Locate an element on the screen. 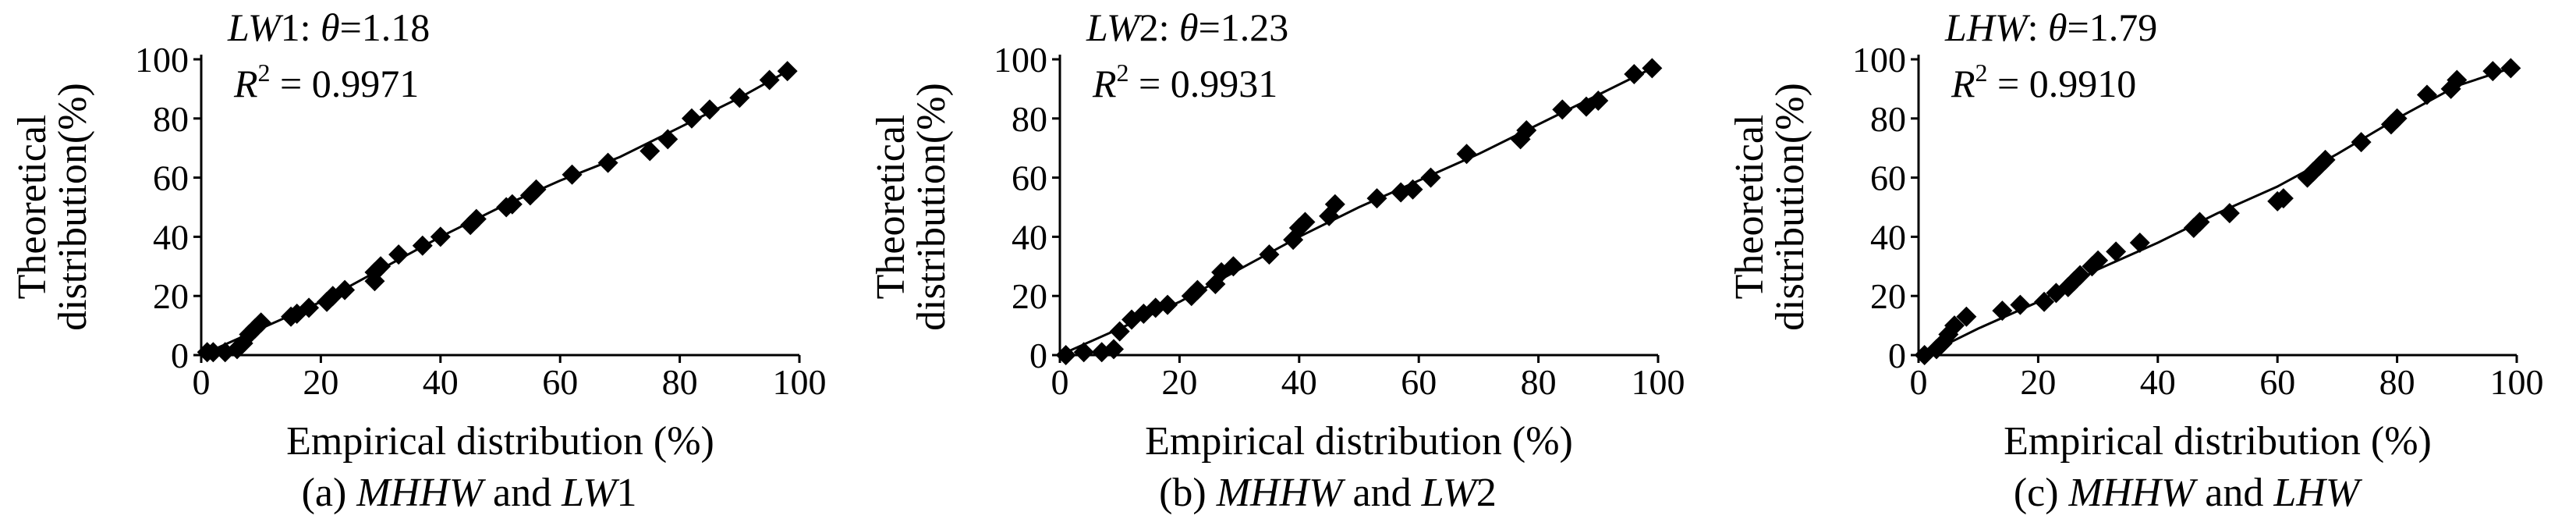 This screenshot has height=519, width=2576. theta-annotation: LW1: θ=1.18 is located at coordinates (328, 27).